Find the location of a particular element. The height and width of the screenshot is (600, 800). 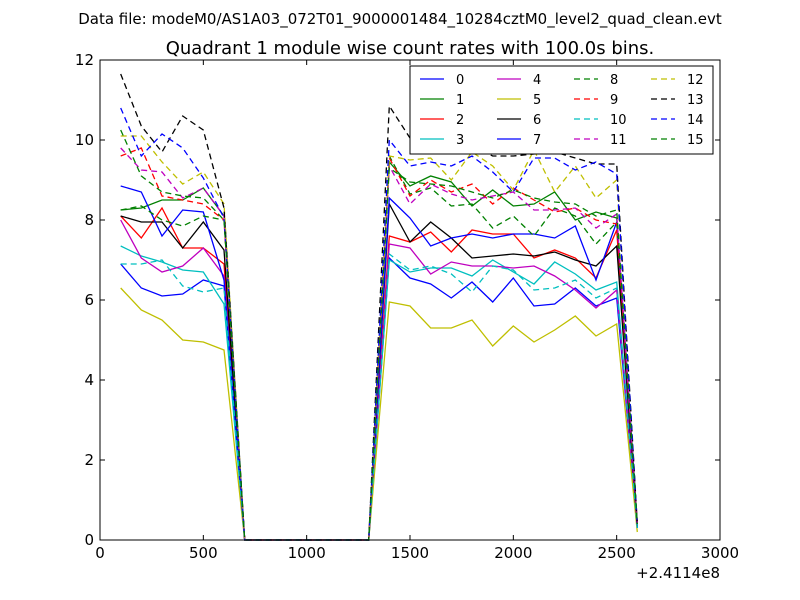

legend-label-4: 4 is located at coordinates (537, 80).